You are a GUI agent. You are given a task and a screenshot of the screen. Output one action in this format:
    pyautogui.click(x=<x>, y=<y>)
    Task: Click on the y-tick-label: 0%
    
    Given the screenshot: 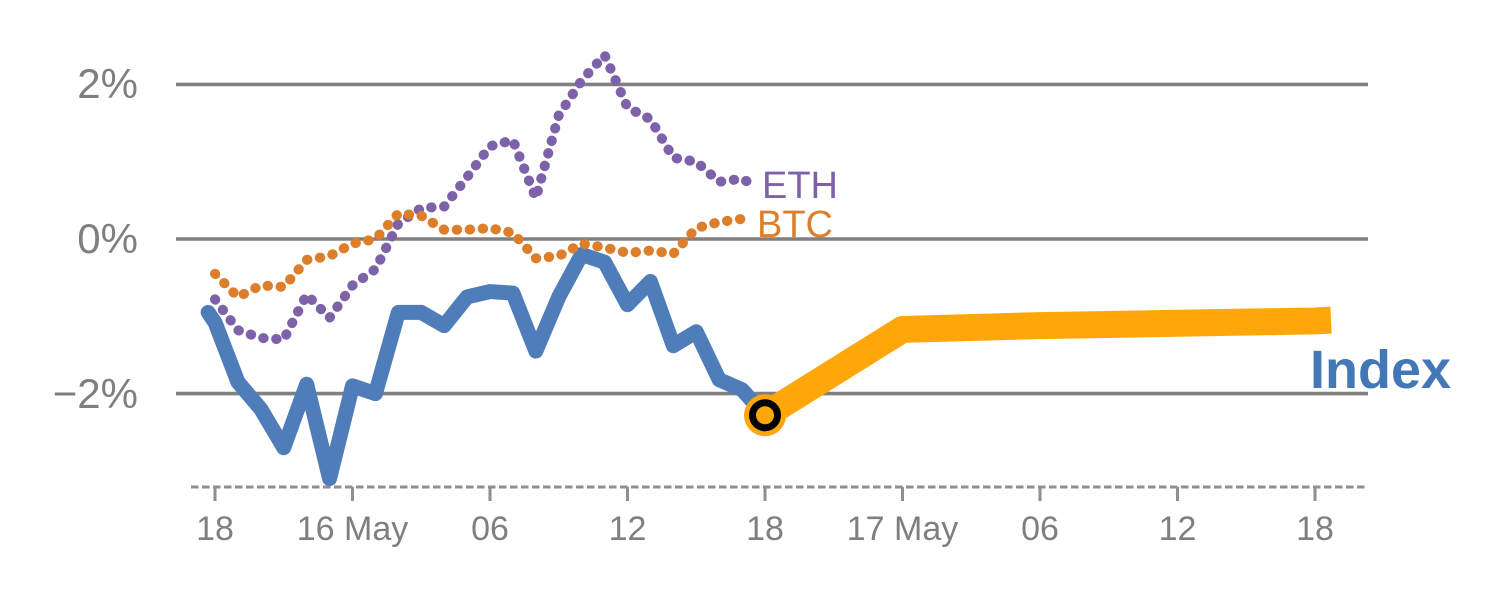 What is the action you would take?
    pyautogui.click(x=107, y=238)
    